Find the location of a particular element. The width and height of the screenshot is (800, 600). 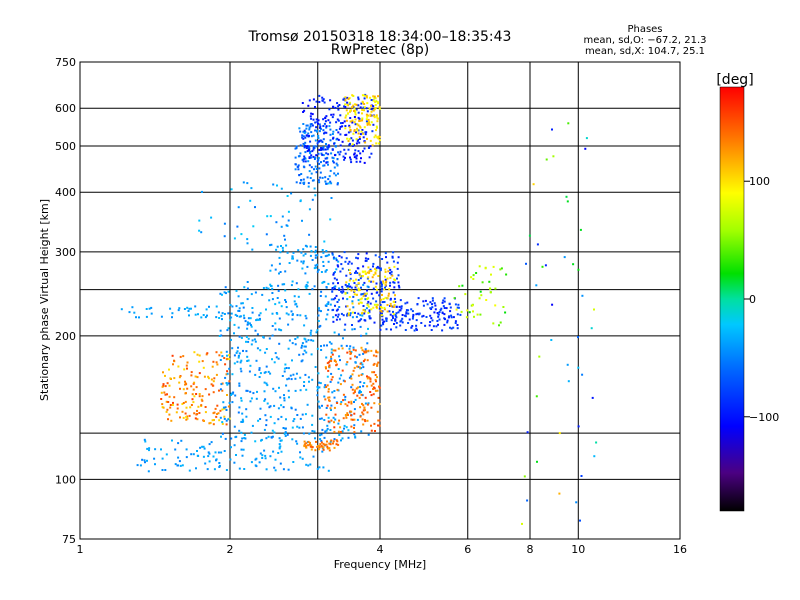

x-tick-label: 8 is located at coordinates (530, 549).